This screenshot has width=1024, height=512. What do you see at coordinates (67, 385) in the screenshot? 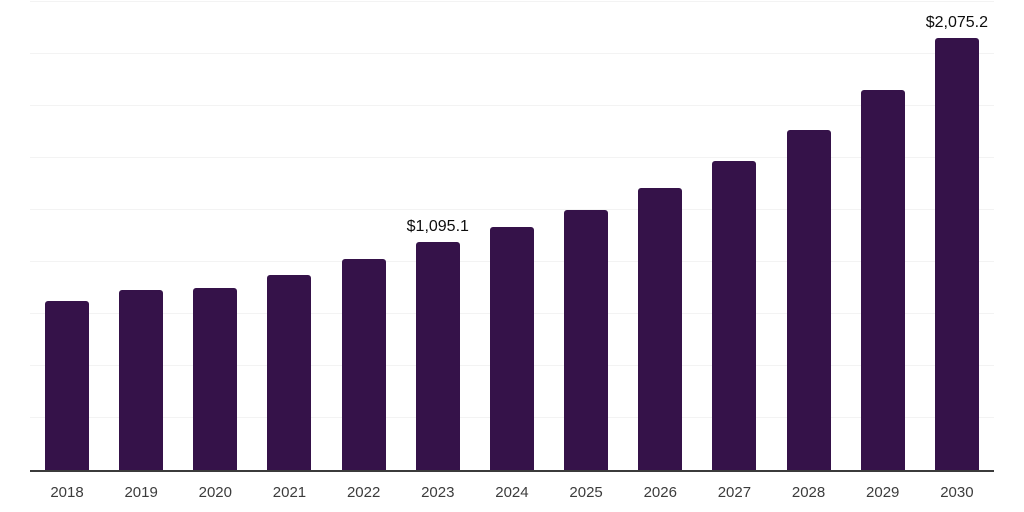
I see `bar-2018` at bounding box center [67, 385].